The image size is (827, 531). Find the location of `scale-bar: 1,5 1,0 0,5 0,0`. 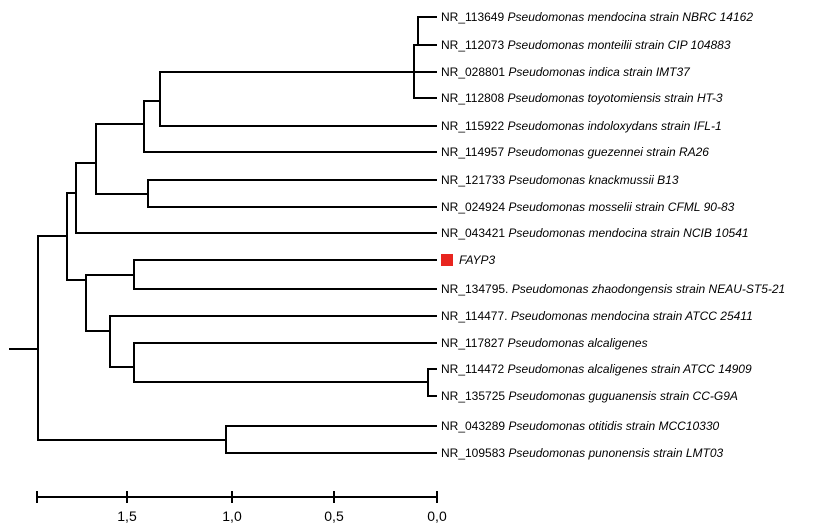

scale-bar: 1,5 1,0 0,5 0,0 is located at coordinates (241, 507).